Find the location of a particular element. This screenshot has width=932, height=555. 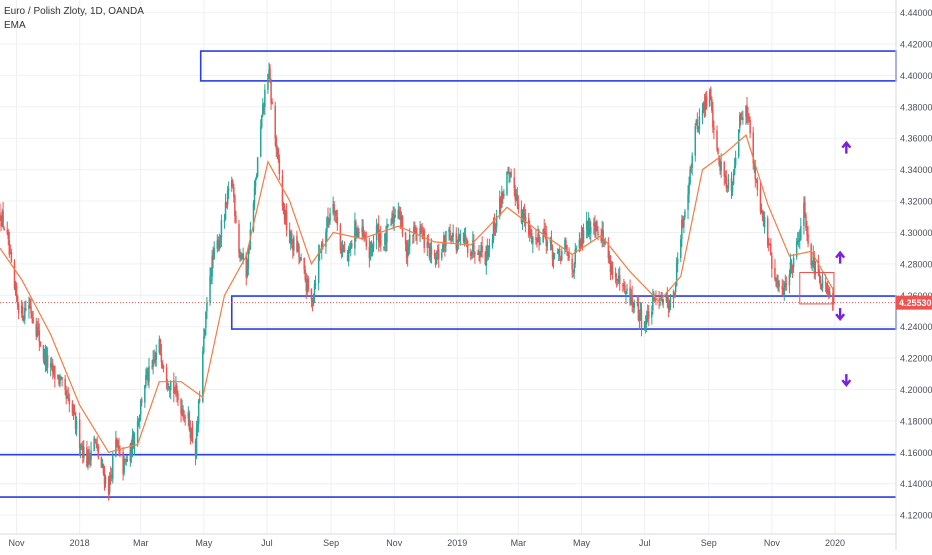

x-tick-label: Mar is located at coordinates (141, 543).